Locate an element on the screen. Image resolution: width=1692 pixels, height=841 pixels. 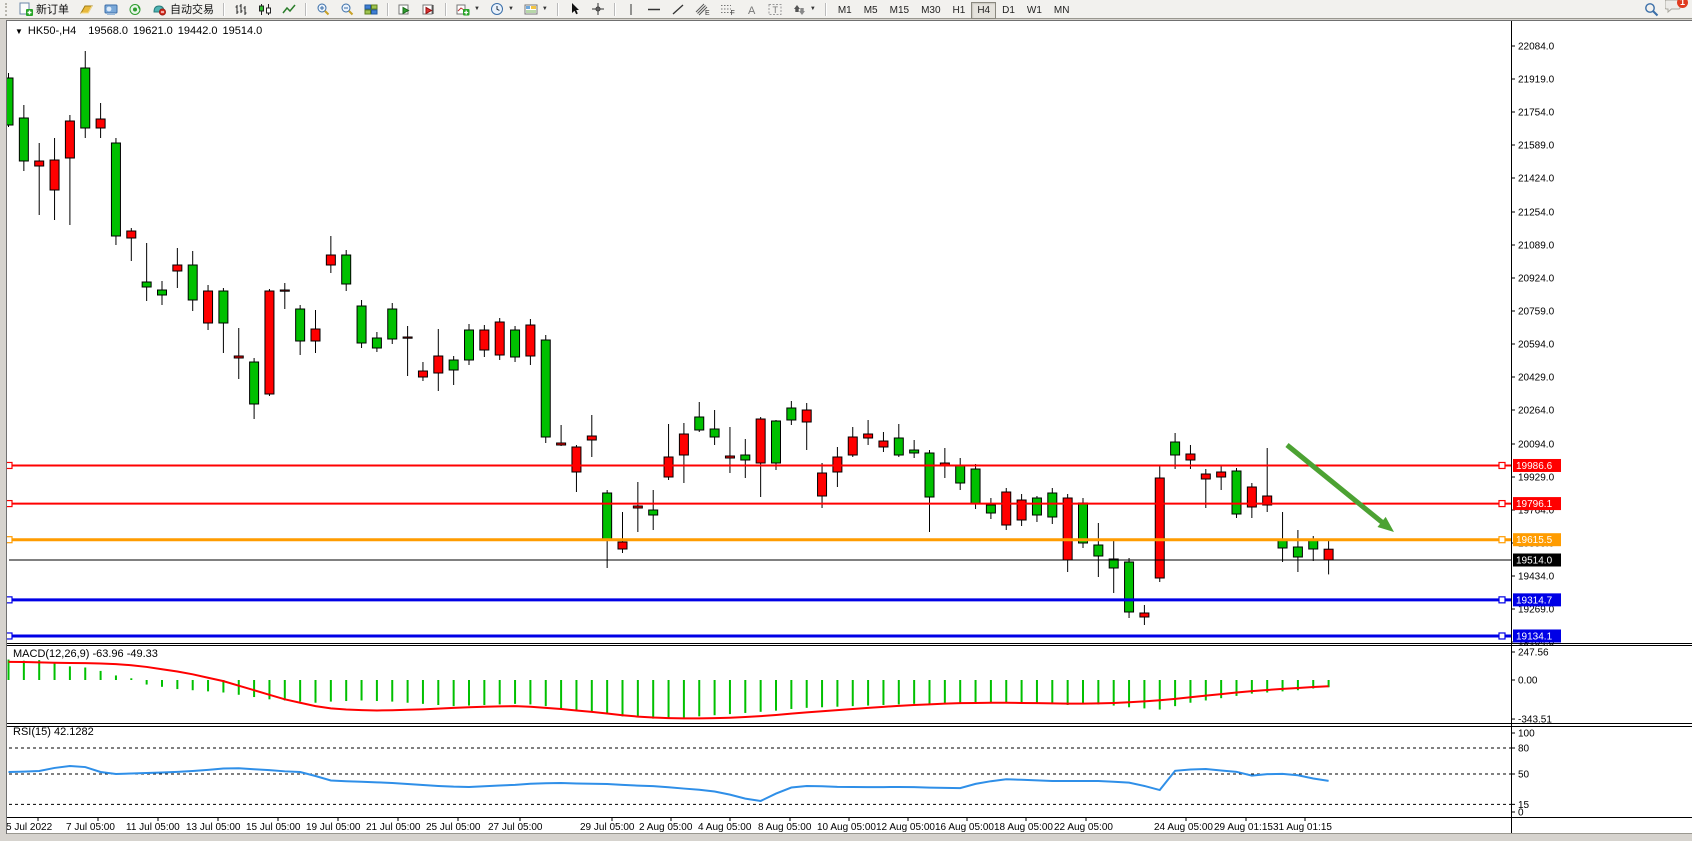
cursor-button is located at coordinates (574, 9).